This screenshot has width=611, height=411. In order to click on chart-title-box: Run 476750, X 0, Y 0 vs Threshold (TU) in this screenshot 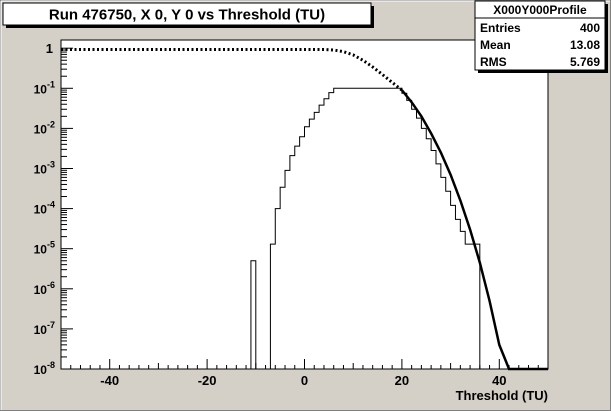, I will do `click(188, 15)`.